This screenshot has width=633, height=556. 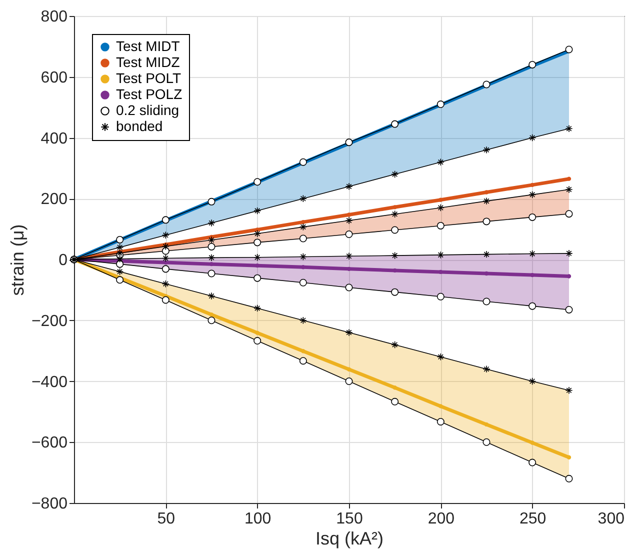 I want to click on y-tick-label: 600, so click(x=54, y=77).